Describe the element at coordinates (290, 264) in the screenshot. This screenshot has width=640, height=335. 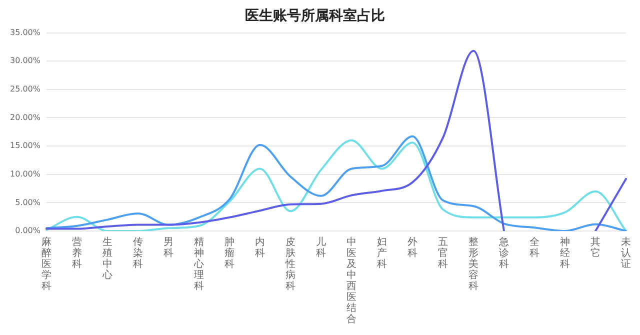
I see `x-tick-label: 皮肤性病科` at that location.